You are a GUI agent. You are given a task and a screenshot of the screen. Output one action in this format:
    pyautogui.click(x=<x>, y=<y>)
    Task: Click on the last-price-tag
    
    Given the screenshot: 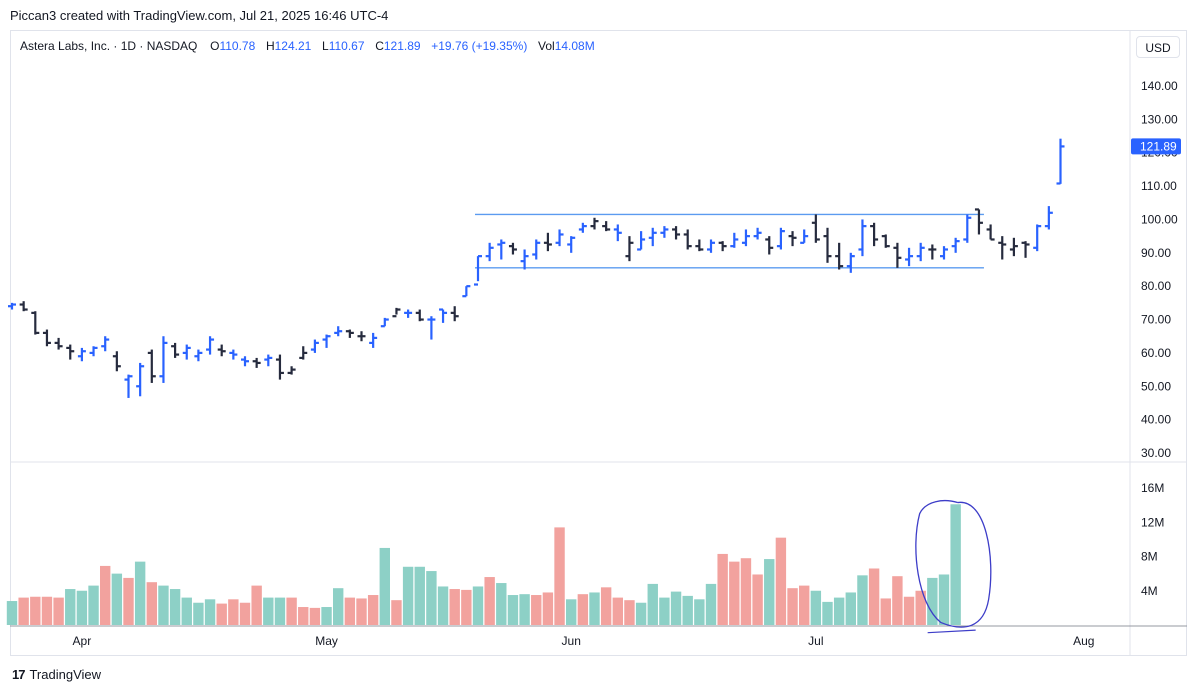 What is the action you would take?
    pyautogui.click(x=1156, y=146)
    